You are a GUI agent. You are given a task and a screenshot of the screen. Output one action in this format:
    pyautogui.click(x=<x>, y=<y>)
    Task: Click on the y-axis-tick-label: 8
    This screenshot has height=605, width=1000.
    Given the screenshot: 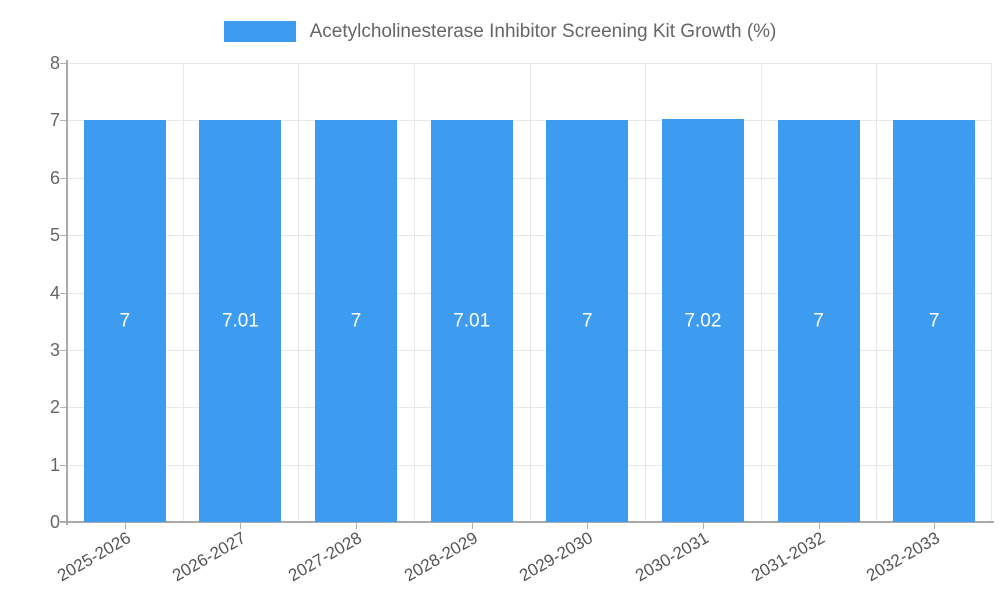 What is the action you would take?
    pyautogui.click(x=54, y=63)
    